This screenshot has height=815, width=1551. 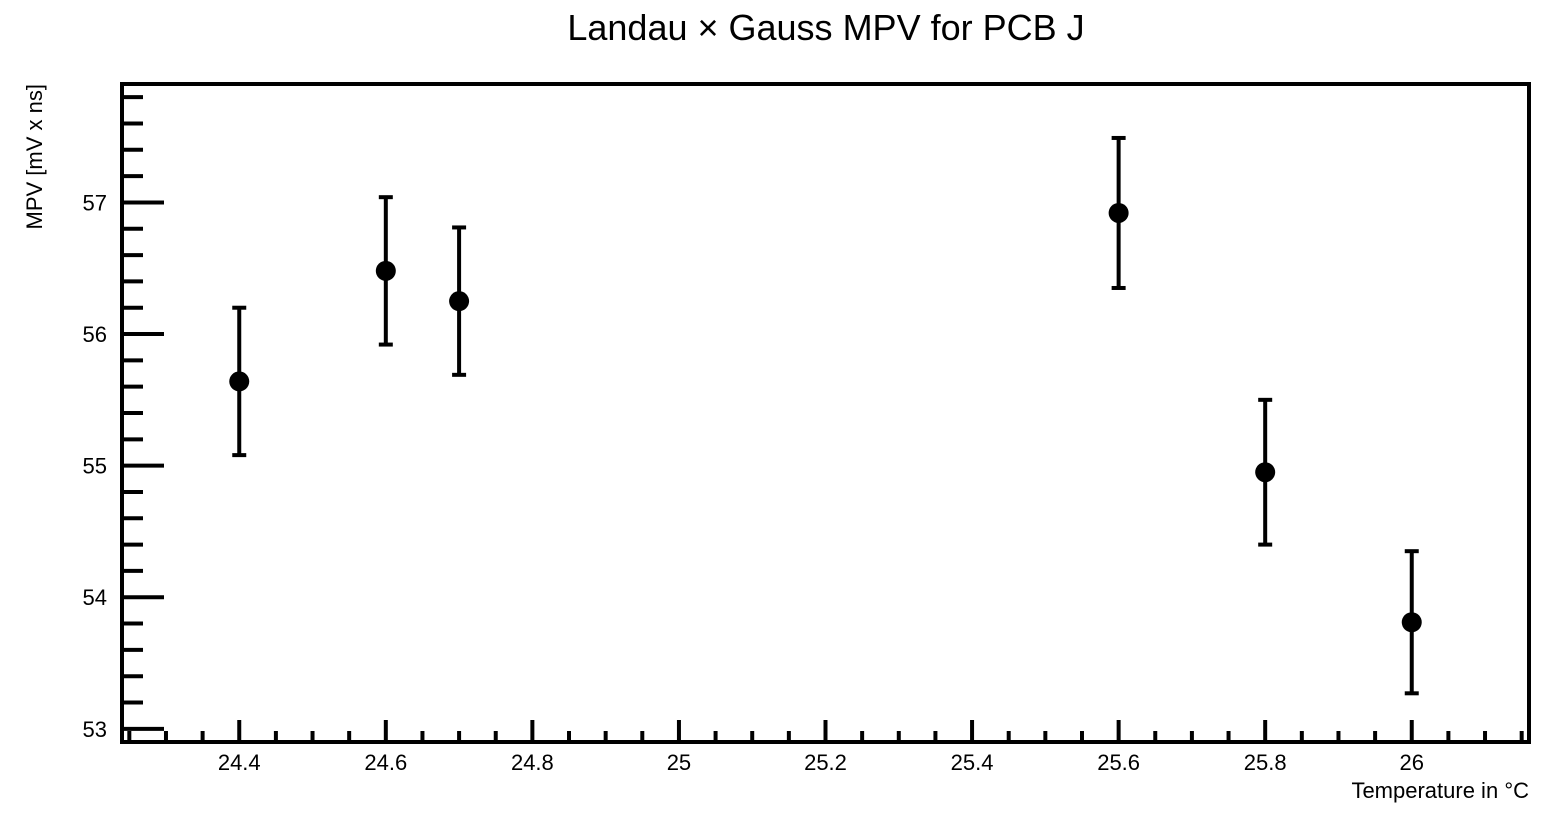 What do you see at coordinates (1516, 790) in the screenshot?
I see `x-axis-label-unit: °C` at bounding box center [1516, 790].